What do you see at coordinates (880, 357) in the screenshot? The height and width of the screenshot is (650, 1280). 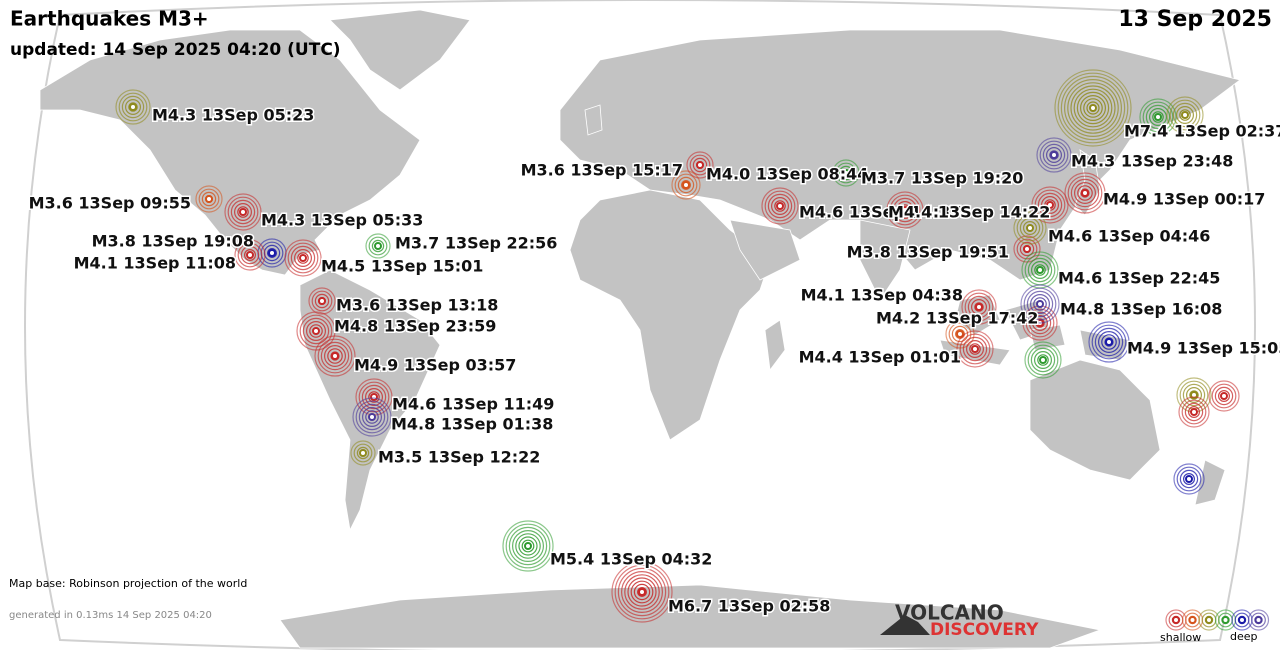 I see `quake-label: M4.4 13Sep 01:01` at bounding box center [880, 357].